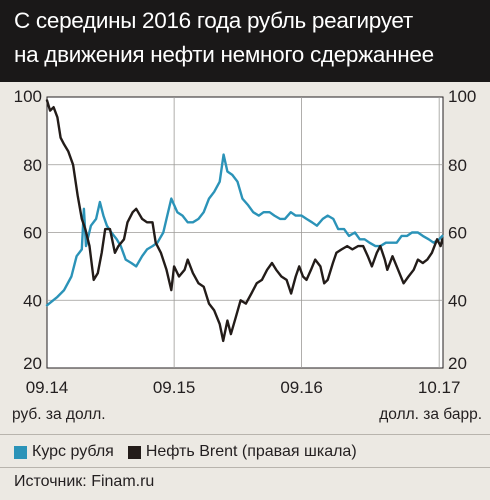 The width and height of the screenshot is (490, 500). I want to click on chart-title-line-2: на движения нефти немного сдержаннее, so click(224, 54).